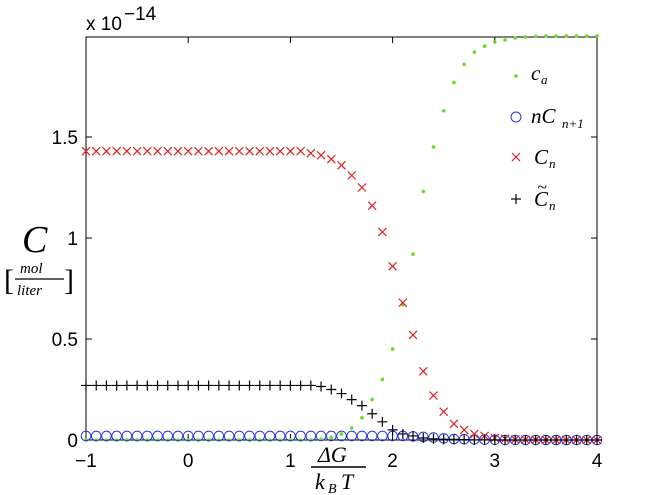  I want to click on legend-label-ca-main: c, so click(536, 73).